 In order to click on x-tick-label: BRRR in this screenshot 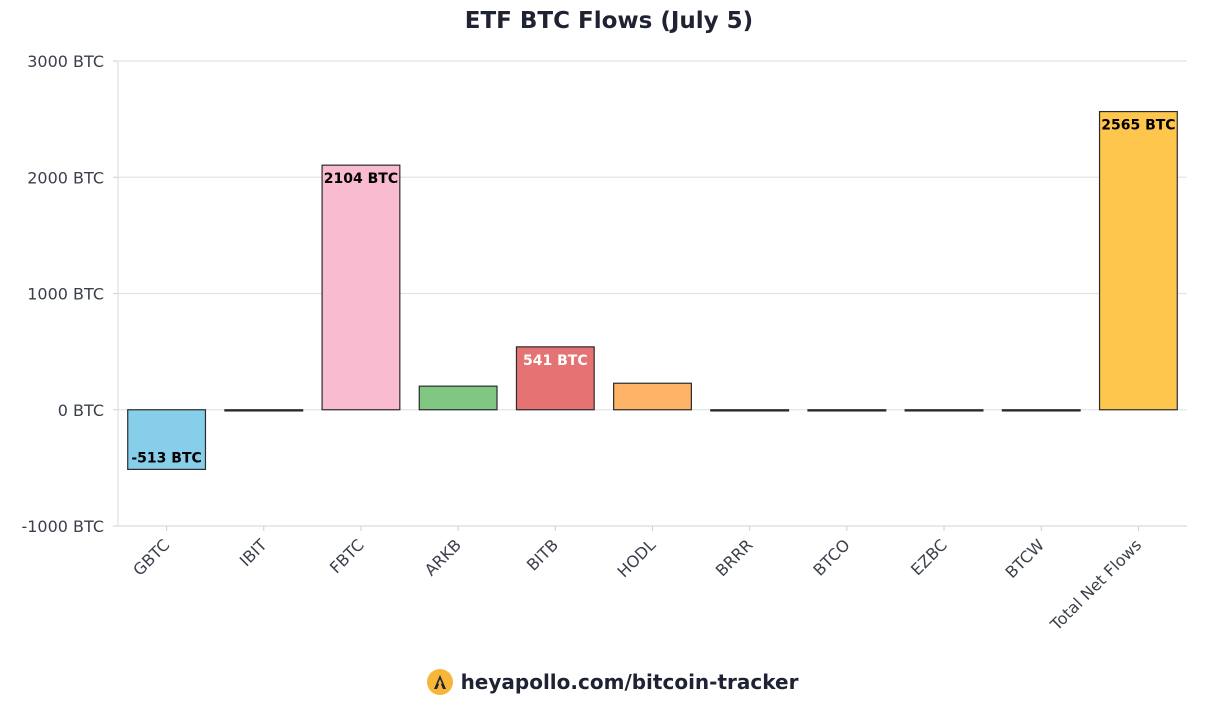, I will do `click(734, 557)`.